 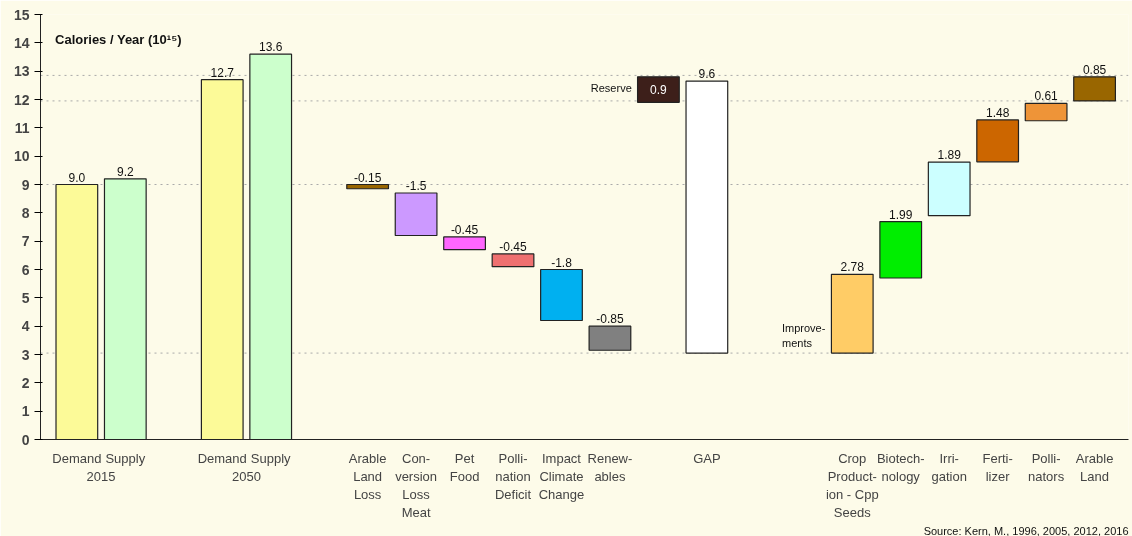 I want to click on y-tick-label: 15, so click(x=21, y=14).